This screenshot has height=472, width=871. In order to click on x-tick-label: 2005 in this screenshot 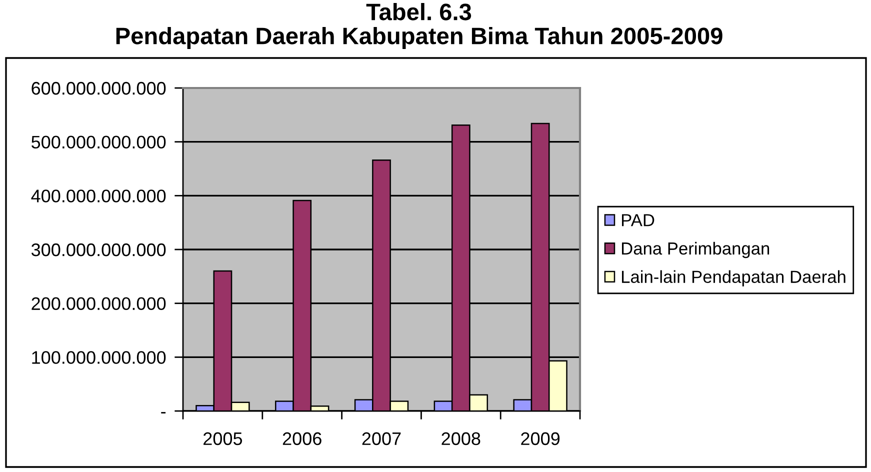, I will do `click(223, 439)`.